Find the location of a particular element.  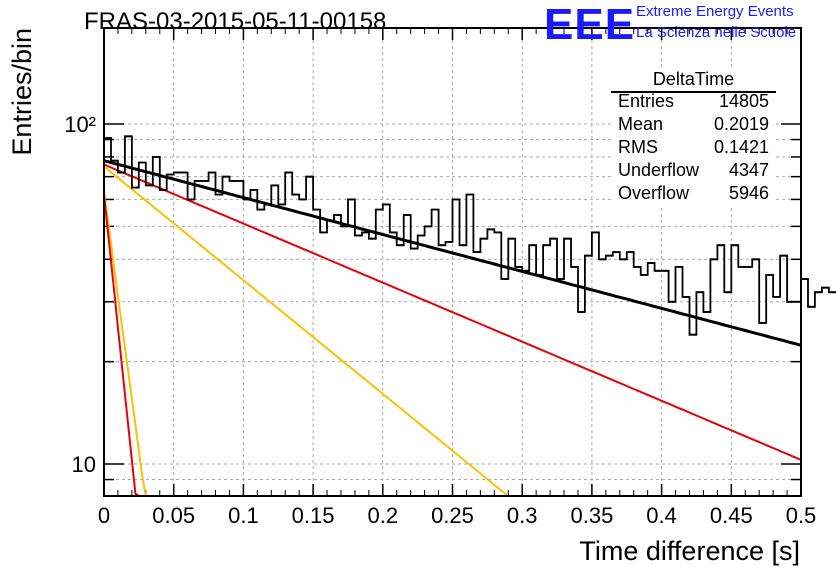

stats-key: RMS is located at coordinates (638, 147).